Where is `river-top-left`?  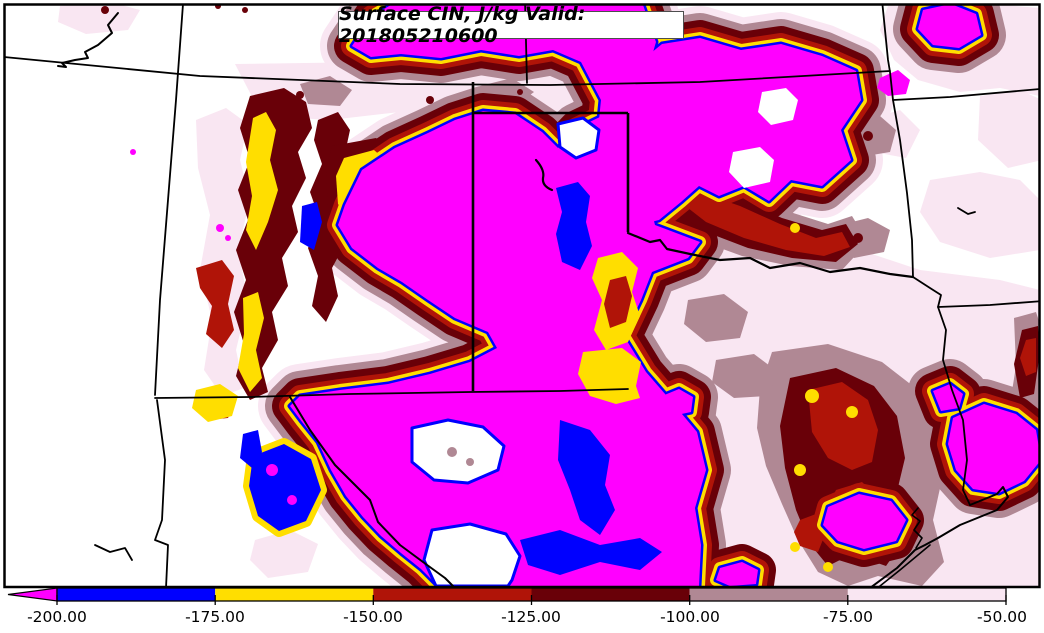
river-top-left is located at coordinates (88, 40).